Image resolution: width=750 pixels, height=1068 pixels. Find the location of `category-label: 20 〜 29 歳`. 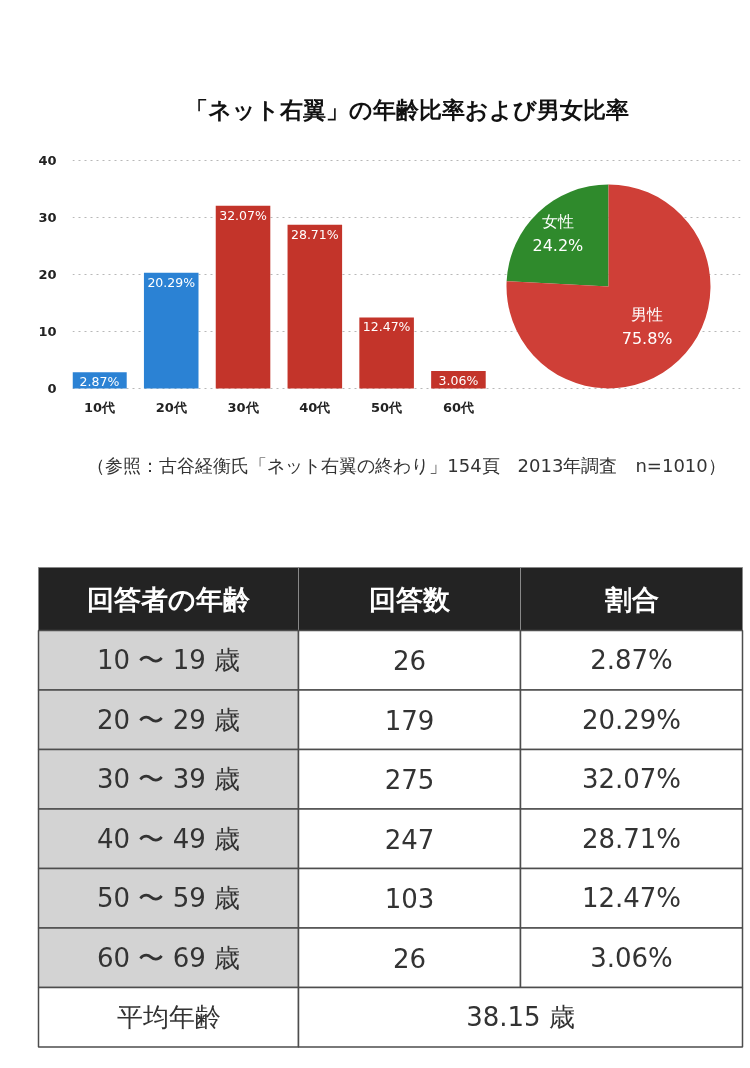

category-label: 20 〜 29 歳 is located at coordinates (168, 719).